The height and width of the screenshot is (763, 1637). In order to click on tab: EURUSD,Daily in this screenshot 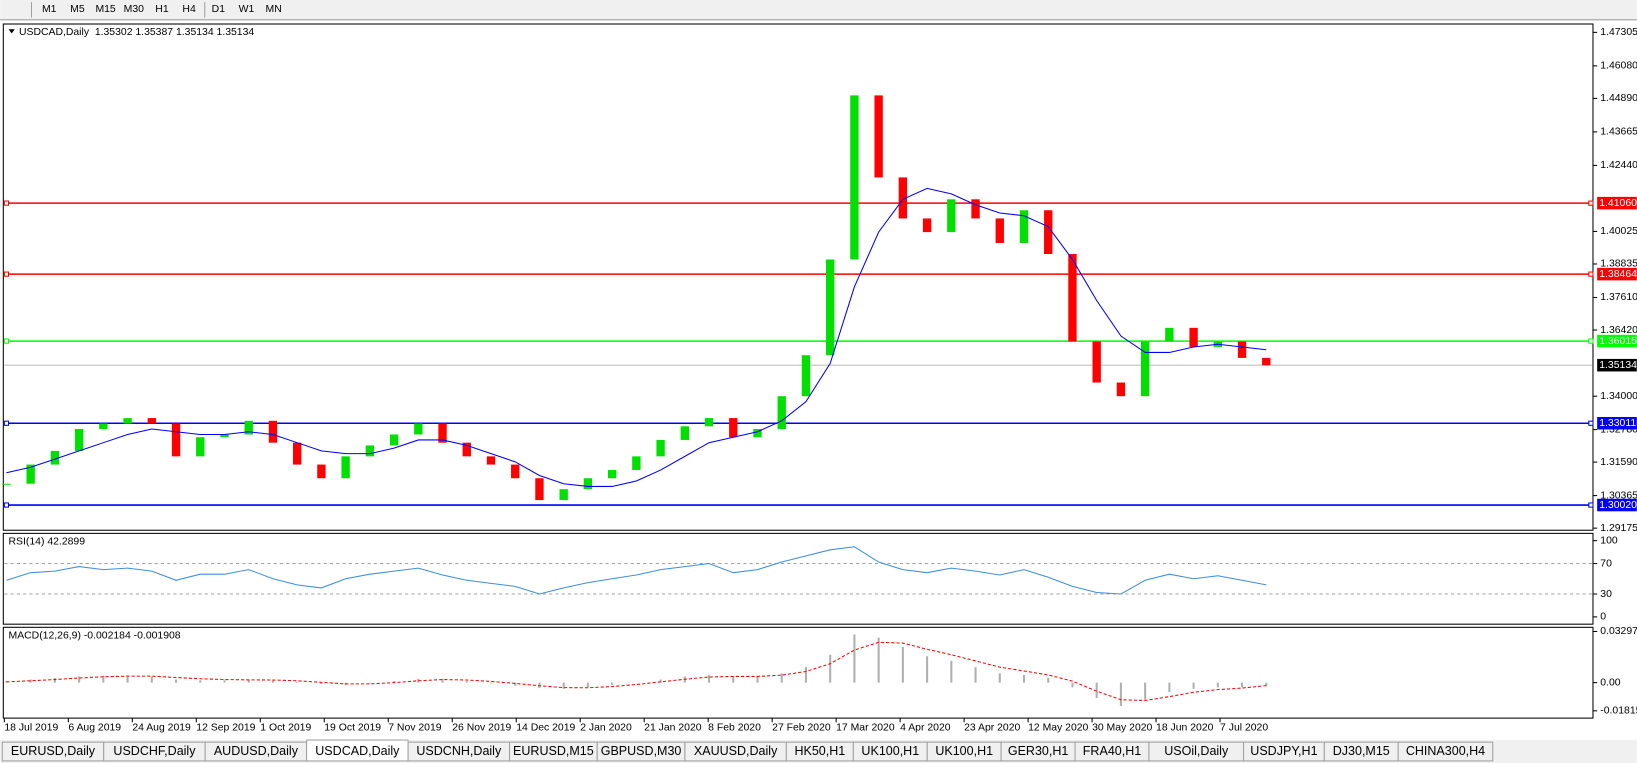, I will do `click(53, 751)`.